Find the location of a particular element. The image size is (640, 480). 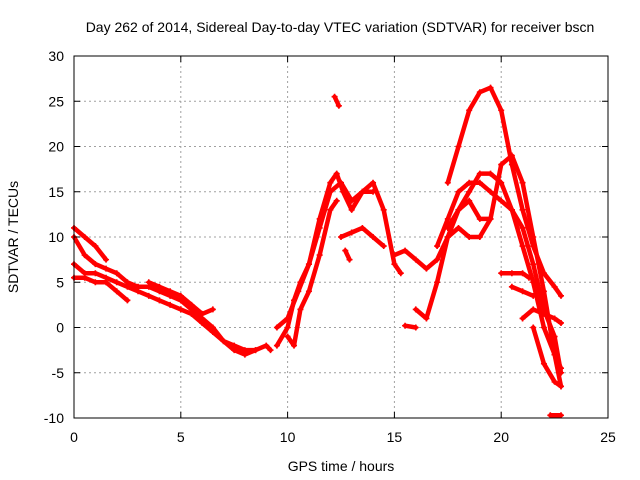

x-axis-label: GPS time / hours is located at coordinates (341, 466).